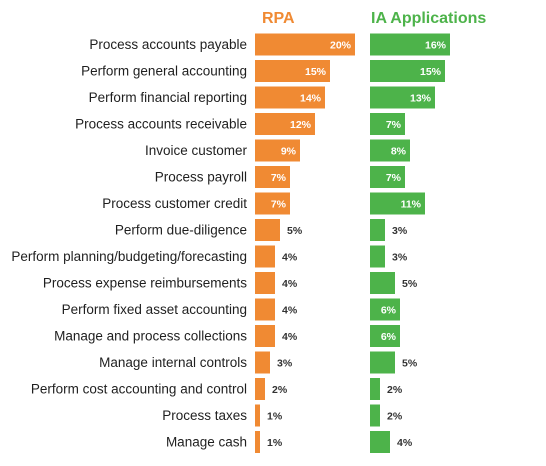  I want to click on rpa-value-label-perform-general-accounting: 15%, so click(316, 72).